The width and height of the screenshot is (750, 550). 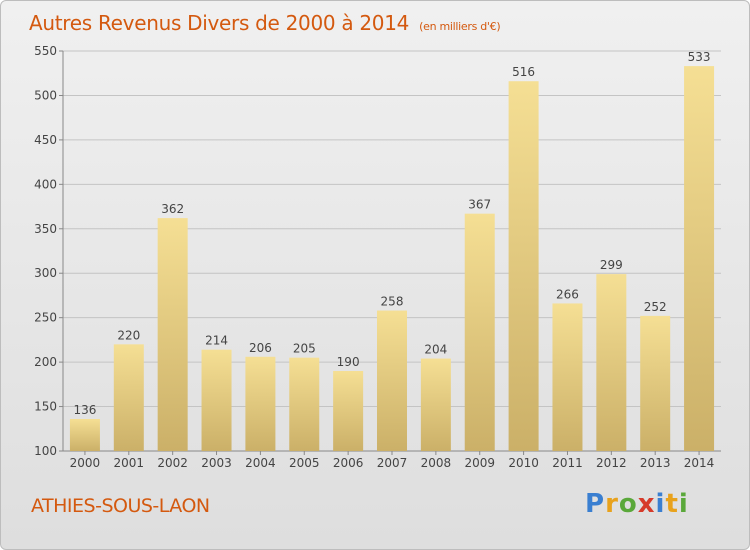 What do you see at coordinates (45, 362) in the screenshot?
I see `y-tick-label: 200` at bounding box center [45, 362].